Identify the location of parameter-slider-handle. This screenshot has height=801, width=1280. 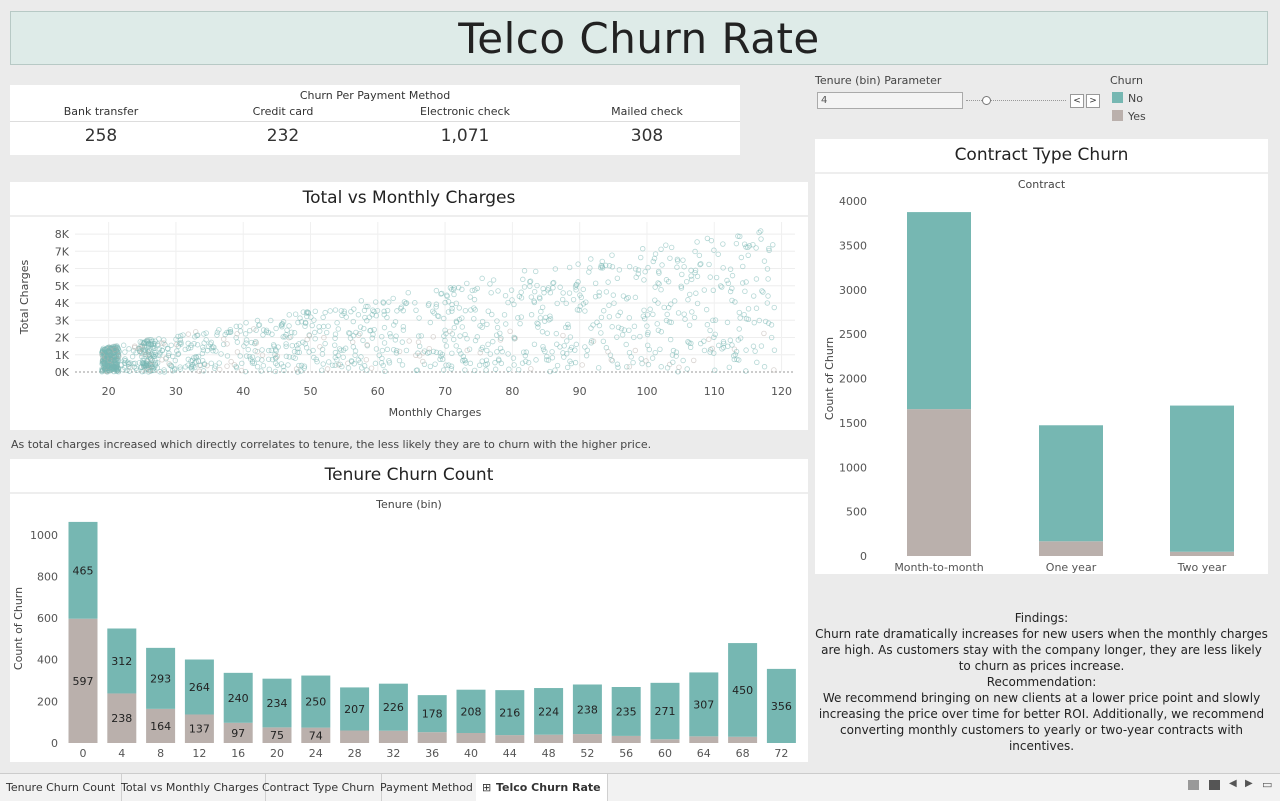
(986, 100).